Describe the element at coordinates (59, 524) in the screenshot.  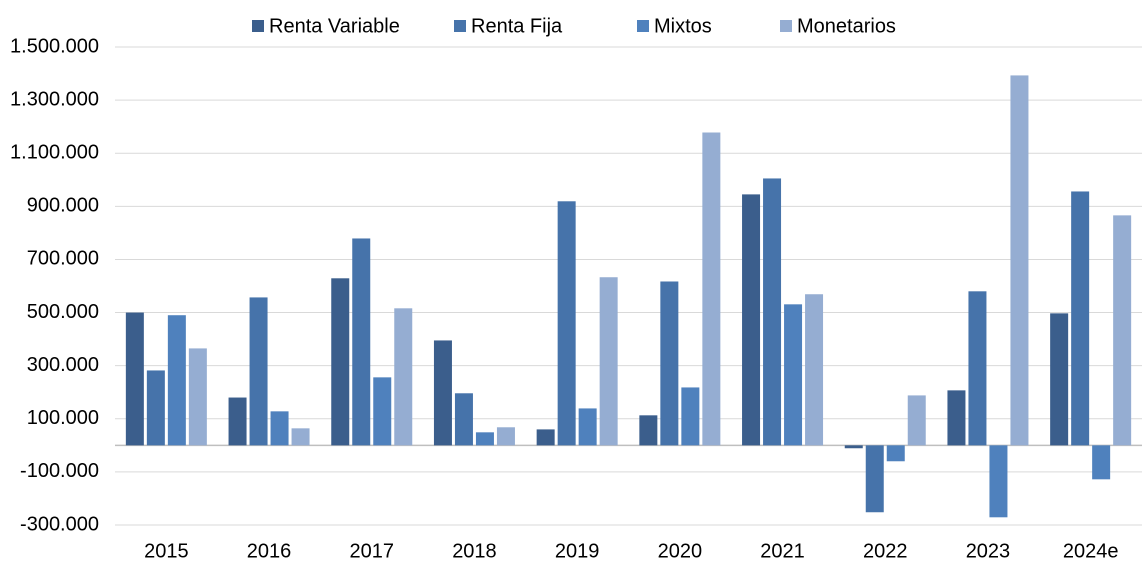
I see `y-tick-label: -300.000` at that location.